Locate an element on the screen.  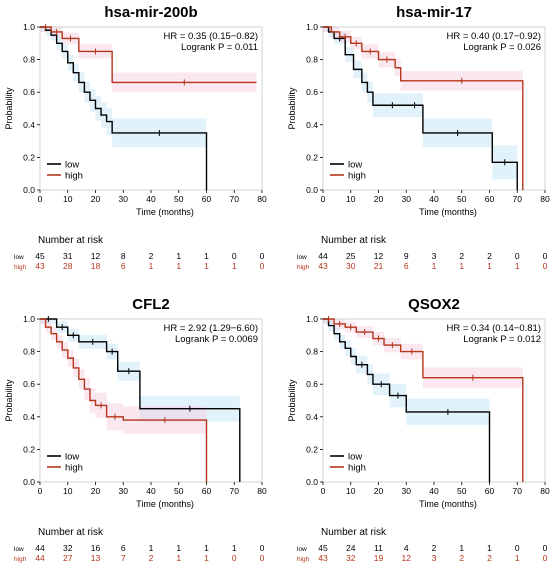
logrank-p-annotation: Logrank P = 0.012 is located at coordinates (502, 339).